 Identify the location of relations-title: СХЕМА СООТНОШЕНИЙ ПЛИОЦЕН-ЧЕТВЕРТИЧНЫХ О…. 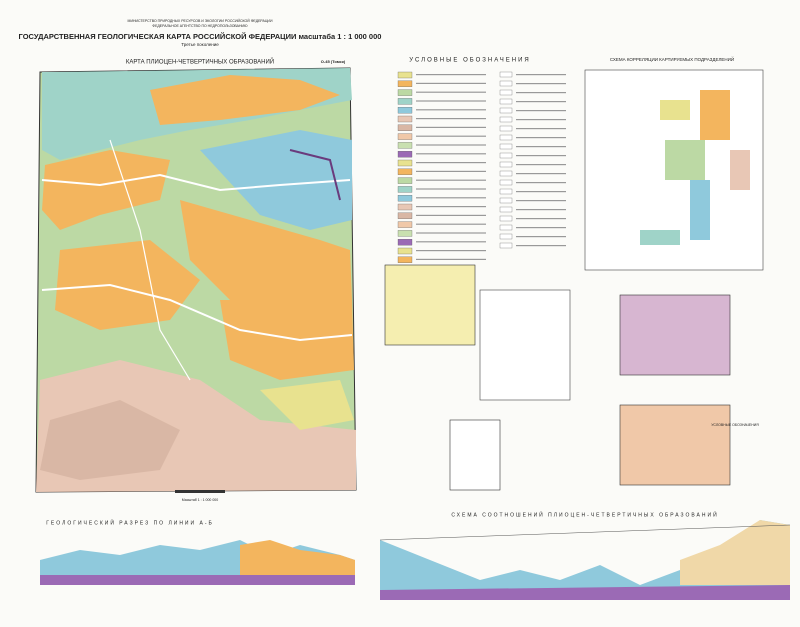
(584, 514).